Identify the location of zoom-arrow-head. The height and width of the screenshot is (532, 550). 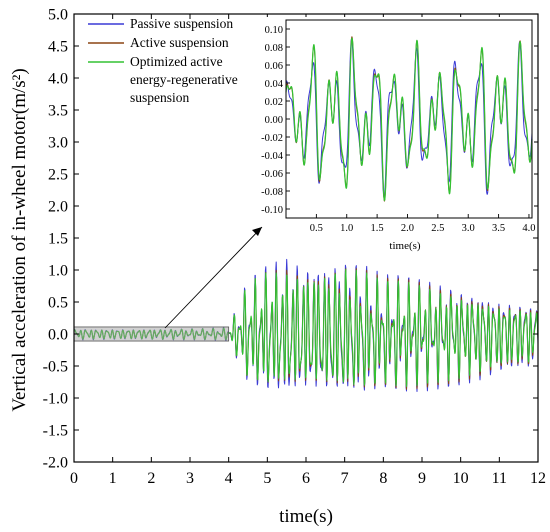
(257, 231).